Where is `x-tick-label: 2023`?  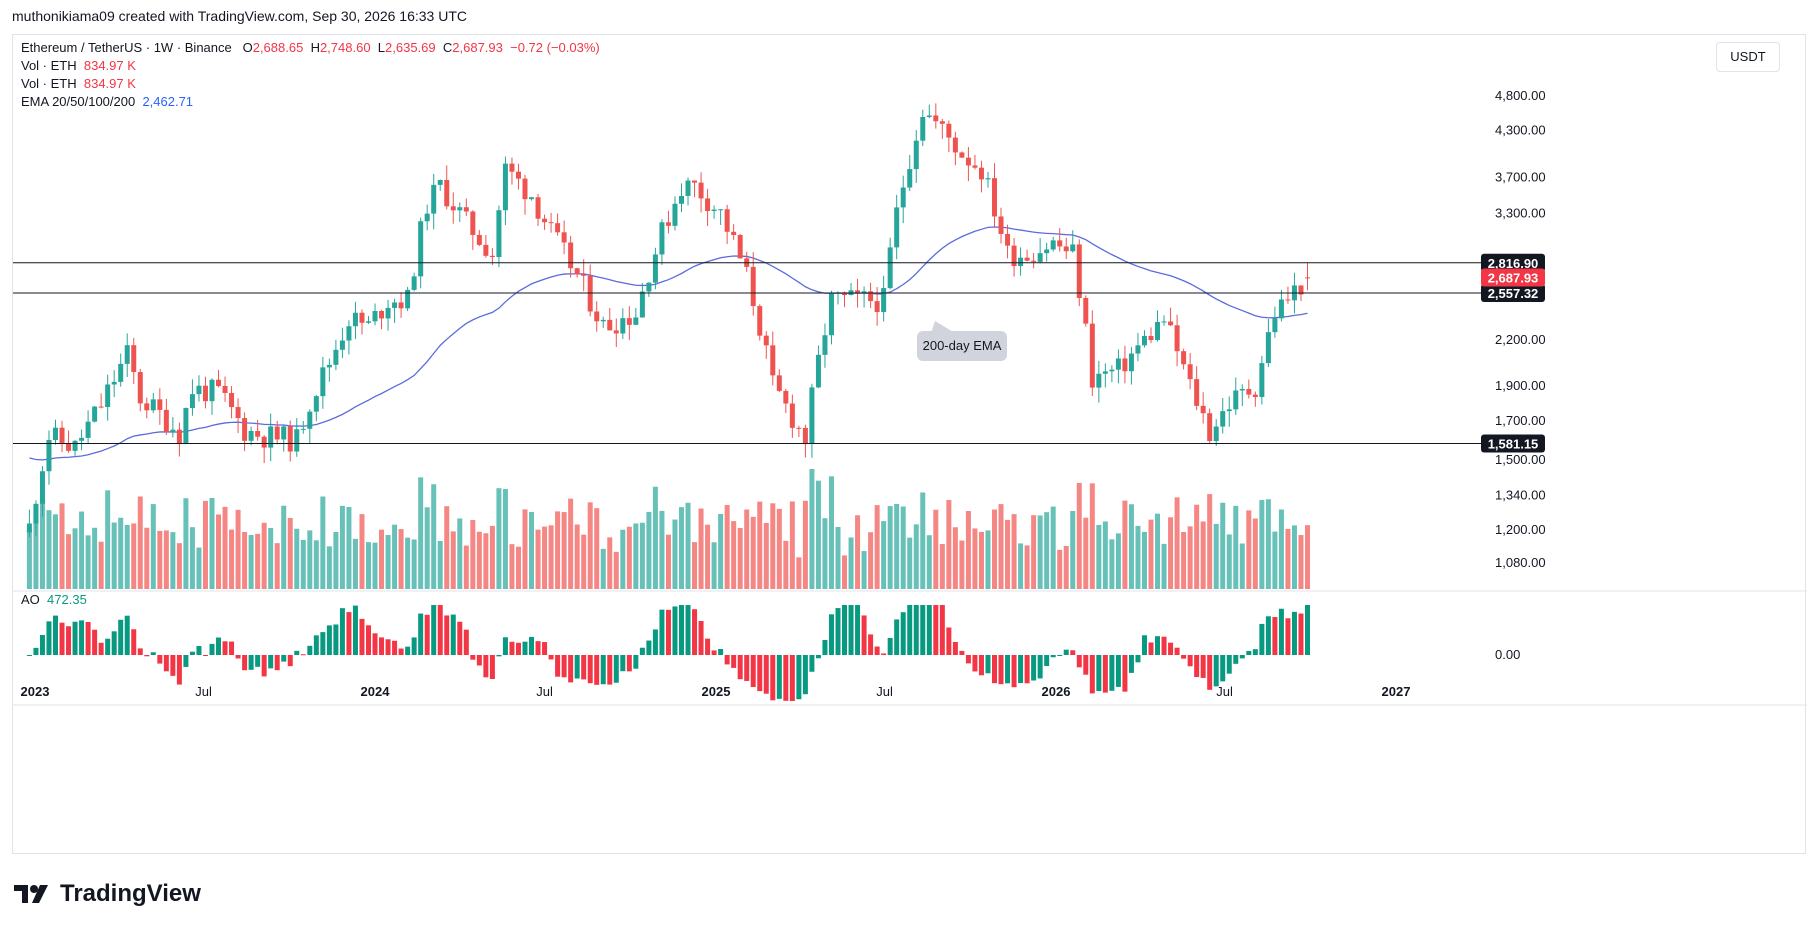 x-tick-label: 2023 is located at coordinates (35, 691).